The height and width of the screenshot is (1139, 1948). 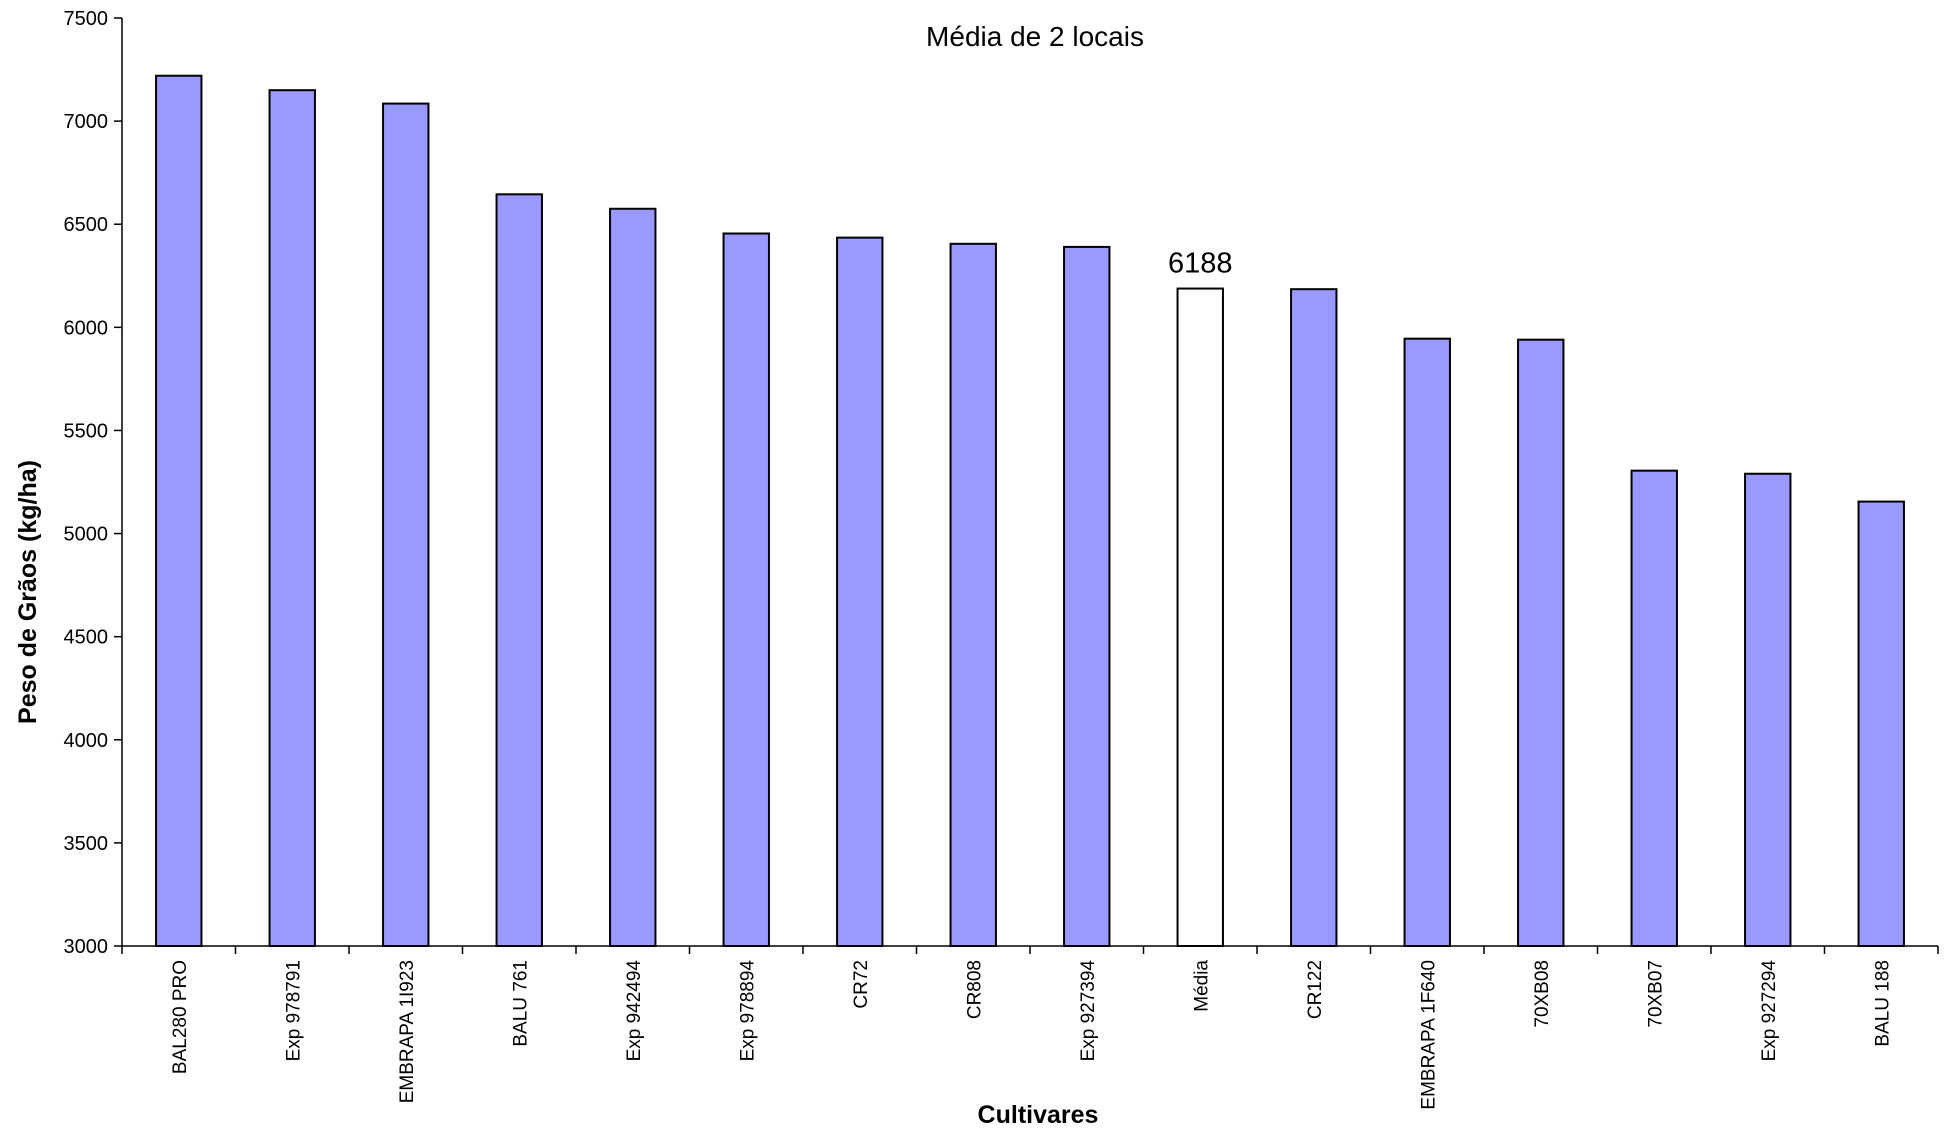 I want to click on x-axis-title: Cultivares, so click(x=1038, y=1115).